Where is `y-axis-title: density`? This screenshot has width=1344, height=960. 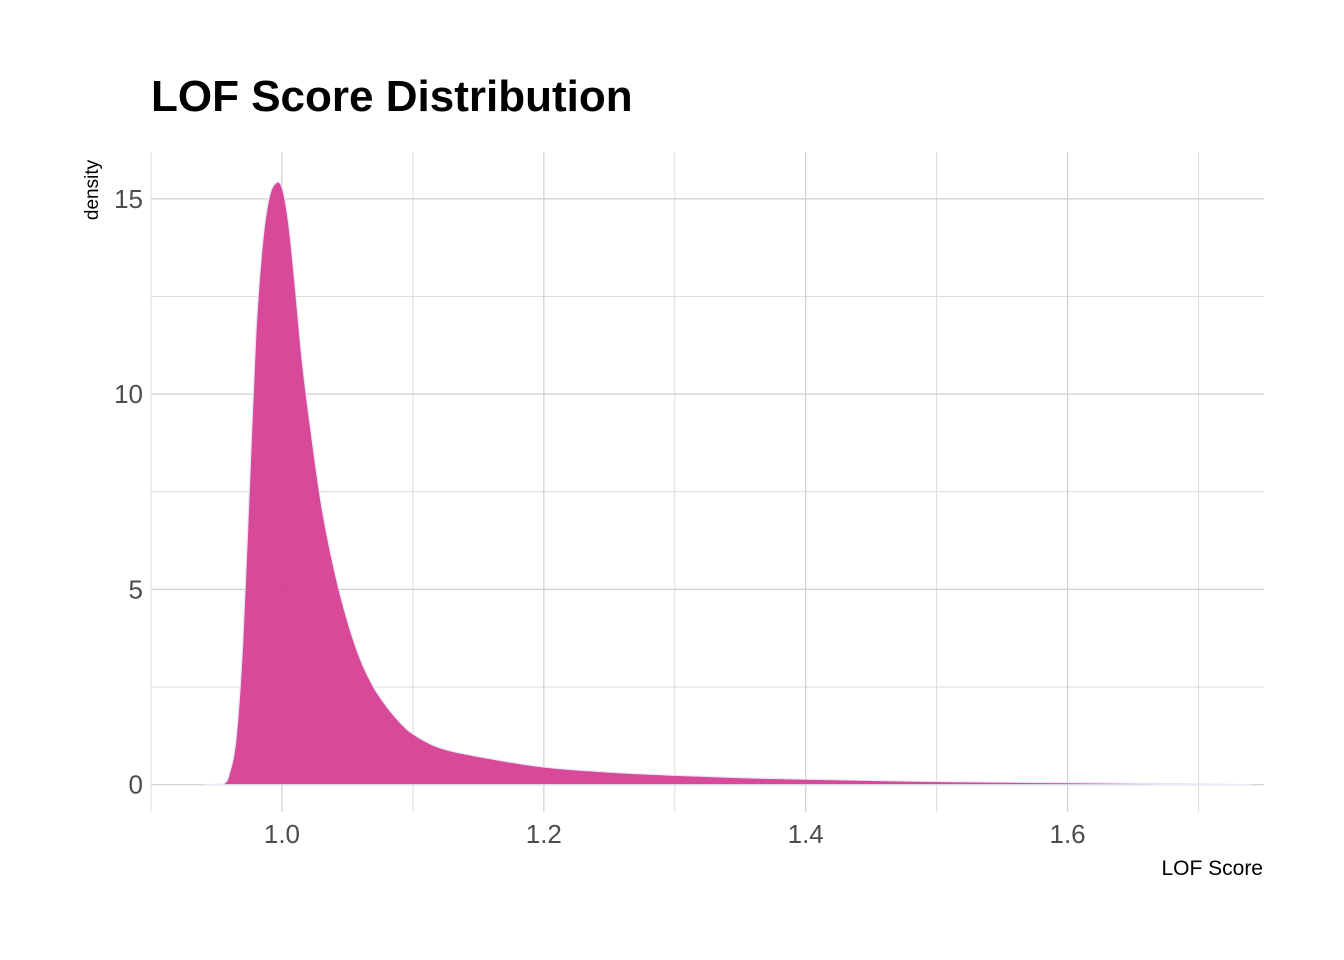
y-axis-title: density is located at coordinates (92, 189).